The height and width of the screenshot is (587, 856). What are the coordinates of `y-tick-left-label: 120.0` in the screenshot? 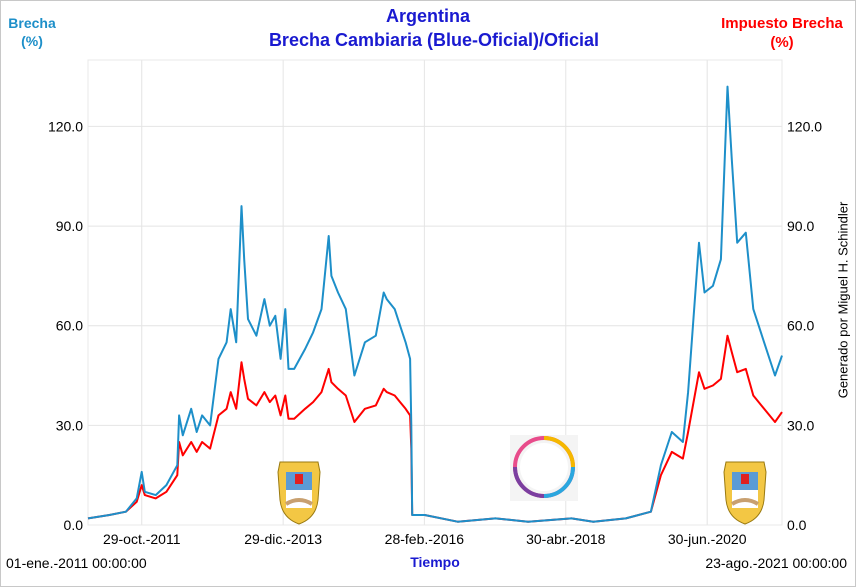 It's located at (65, 126).